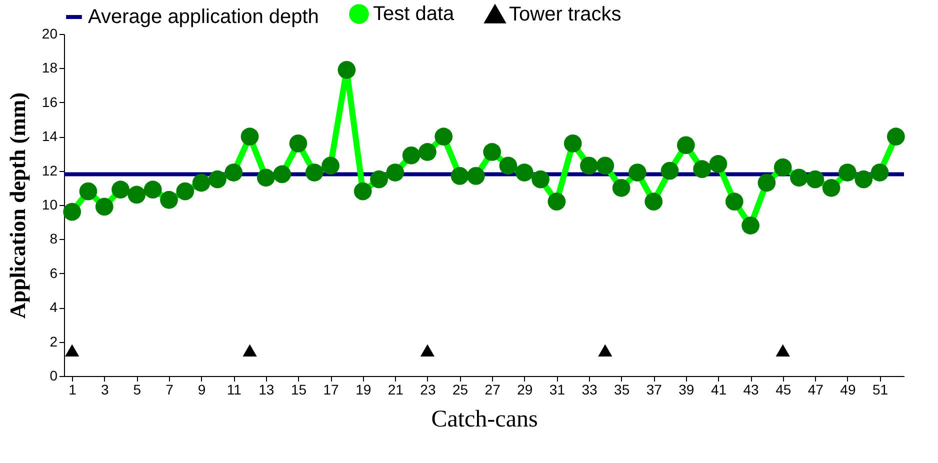 The image size is (938, 463). Describe the element at coordinates (298, 390) in the screenshot. I see `x-tick-label: 15` at that location.